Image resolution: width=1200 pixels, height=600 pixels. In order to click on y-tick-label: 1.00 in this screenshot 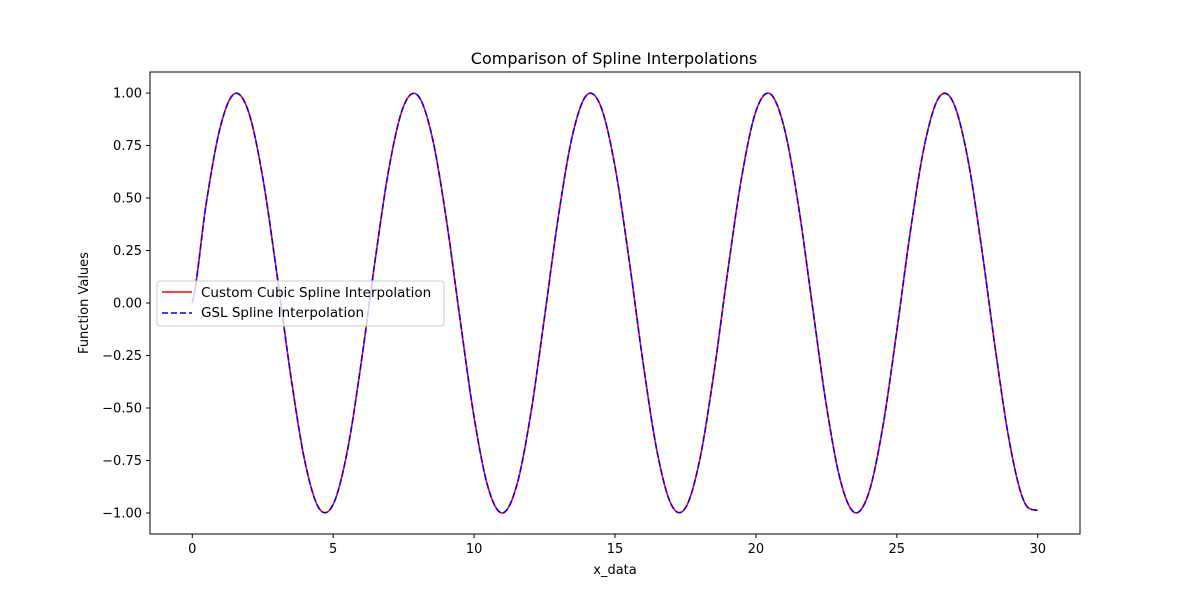, I will do `click(127, 94)`.